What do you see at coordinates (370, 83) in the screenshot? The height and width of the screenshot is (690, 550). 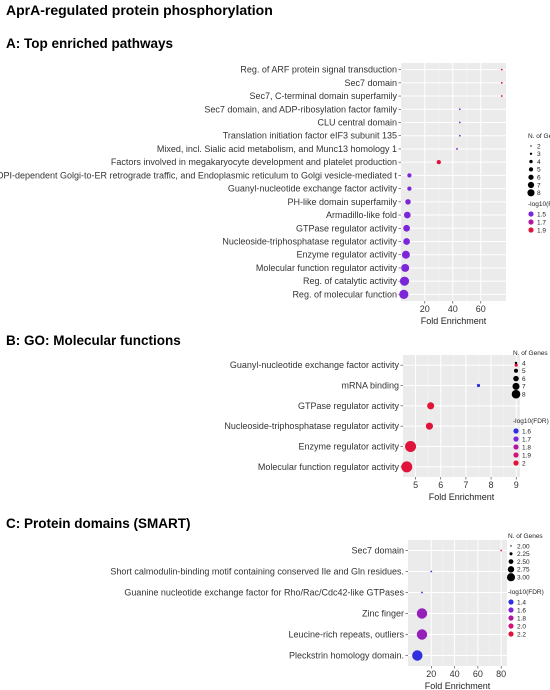 I see `category-label: Sec7 domain` at bounding box center [370, 83].